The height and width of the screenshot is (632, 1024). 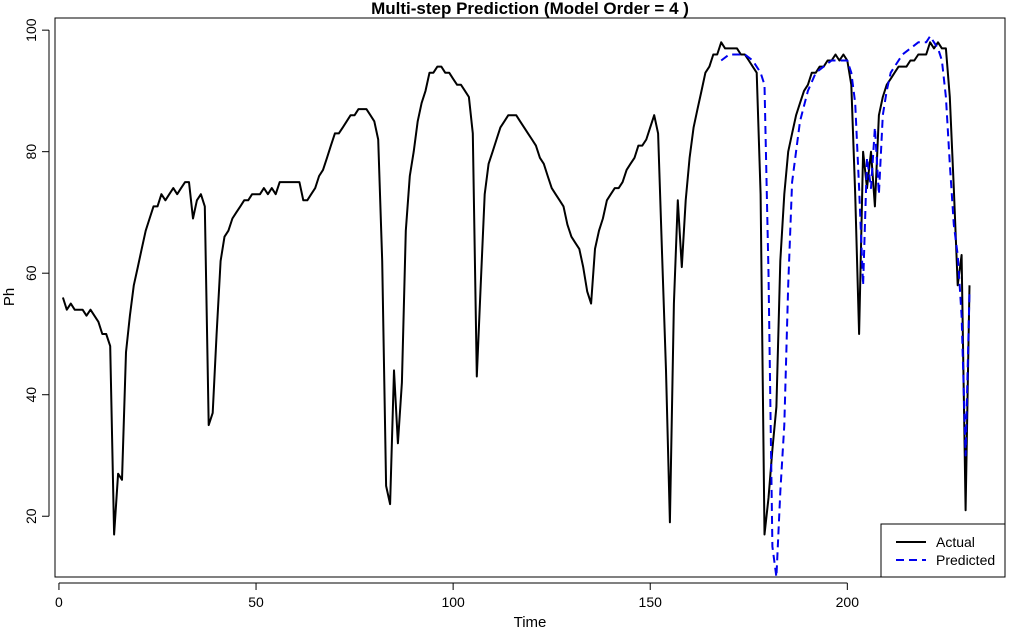 What do you see at coordinates (31, 30) in the screenshot?
I see `y-tick-label: 100` at bounding box center [31, 30].